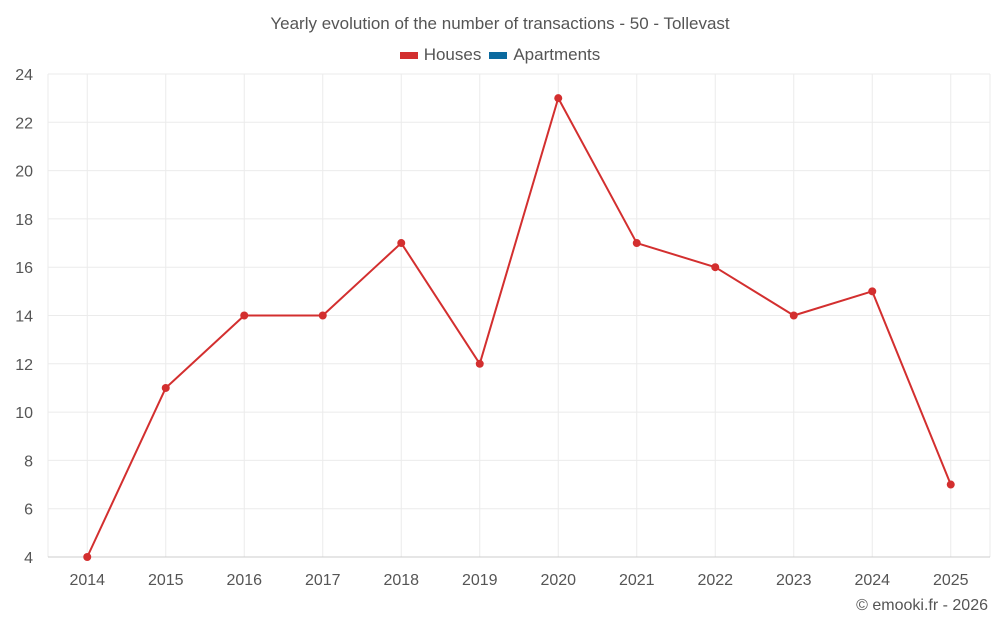 This screenshot has width=1000, height=625. I want to click on y-tick-label: 6, so click(28, 510).